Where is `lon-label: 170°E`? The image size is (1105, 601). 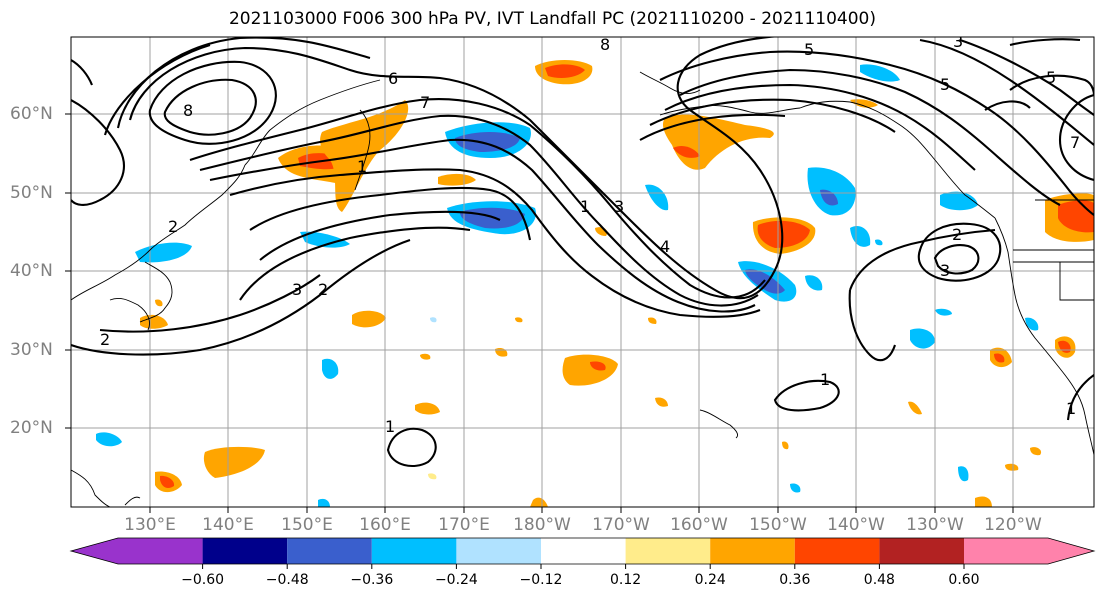
lon-label: 170°E is located at coordinates (464, 525).